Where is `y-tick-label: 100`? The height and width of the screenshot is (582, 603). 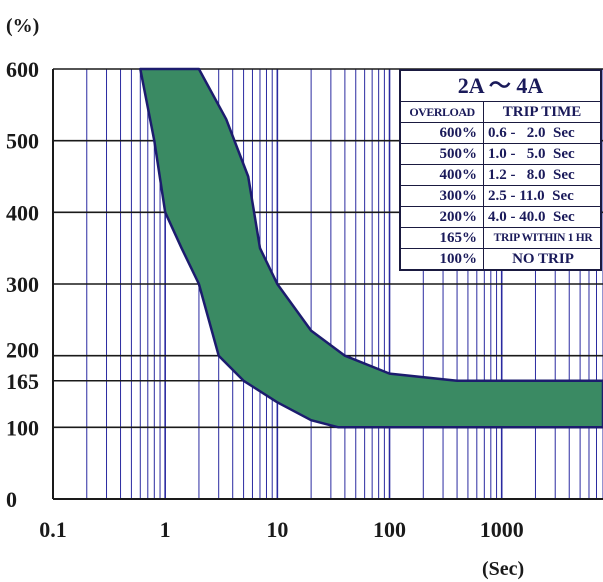 y-tick-label: 100 is located at coordinates (22, 427).